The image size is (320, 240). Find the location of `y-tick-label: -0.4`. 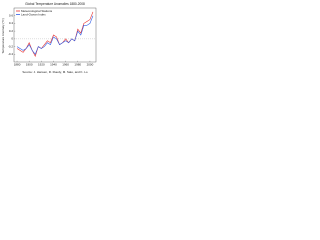

y-tick-label: -0.4 is located at coordinates (11, 54).